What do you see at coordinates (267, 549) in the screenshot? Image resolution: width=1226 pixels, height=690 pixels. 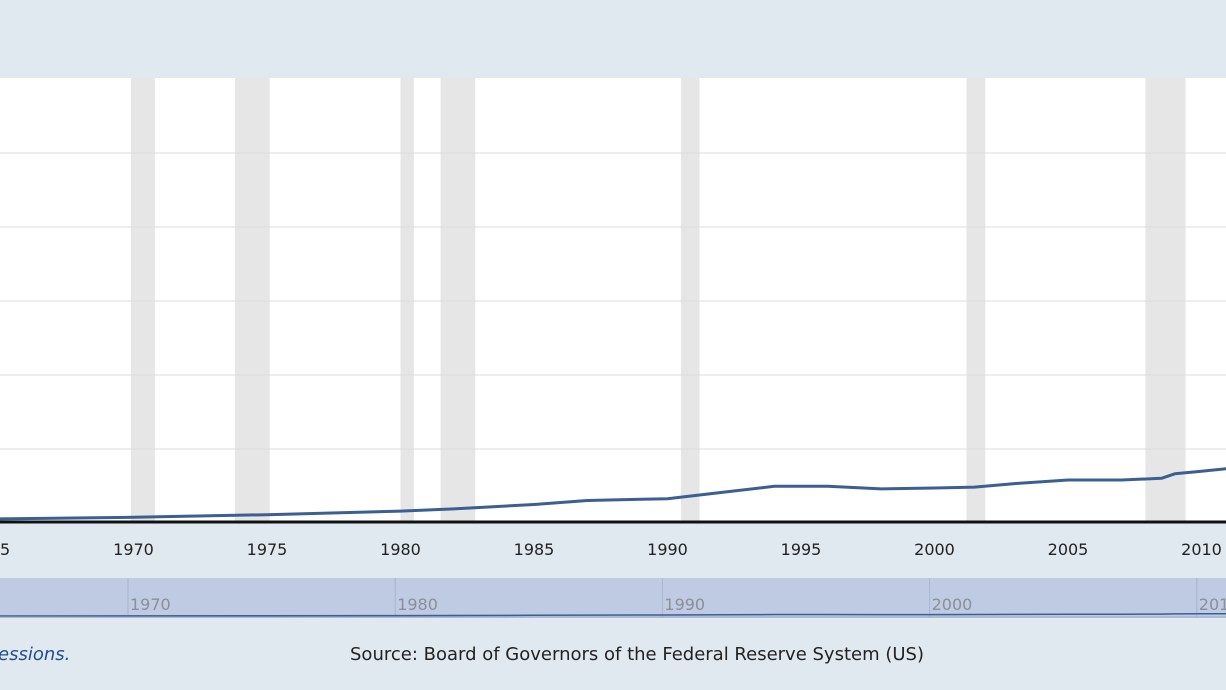 I see `x-tick-label: 1975` at bounding box center [267, 549].